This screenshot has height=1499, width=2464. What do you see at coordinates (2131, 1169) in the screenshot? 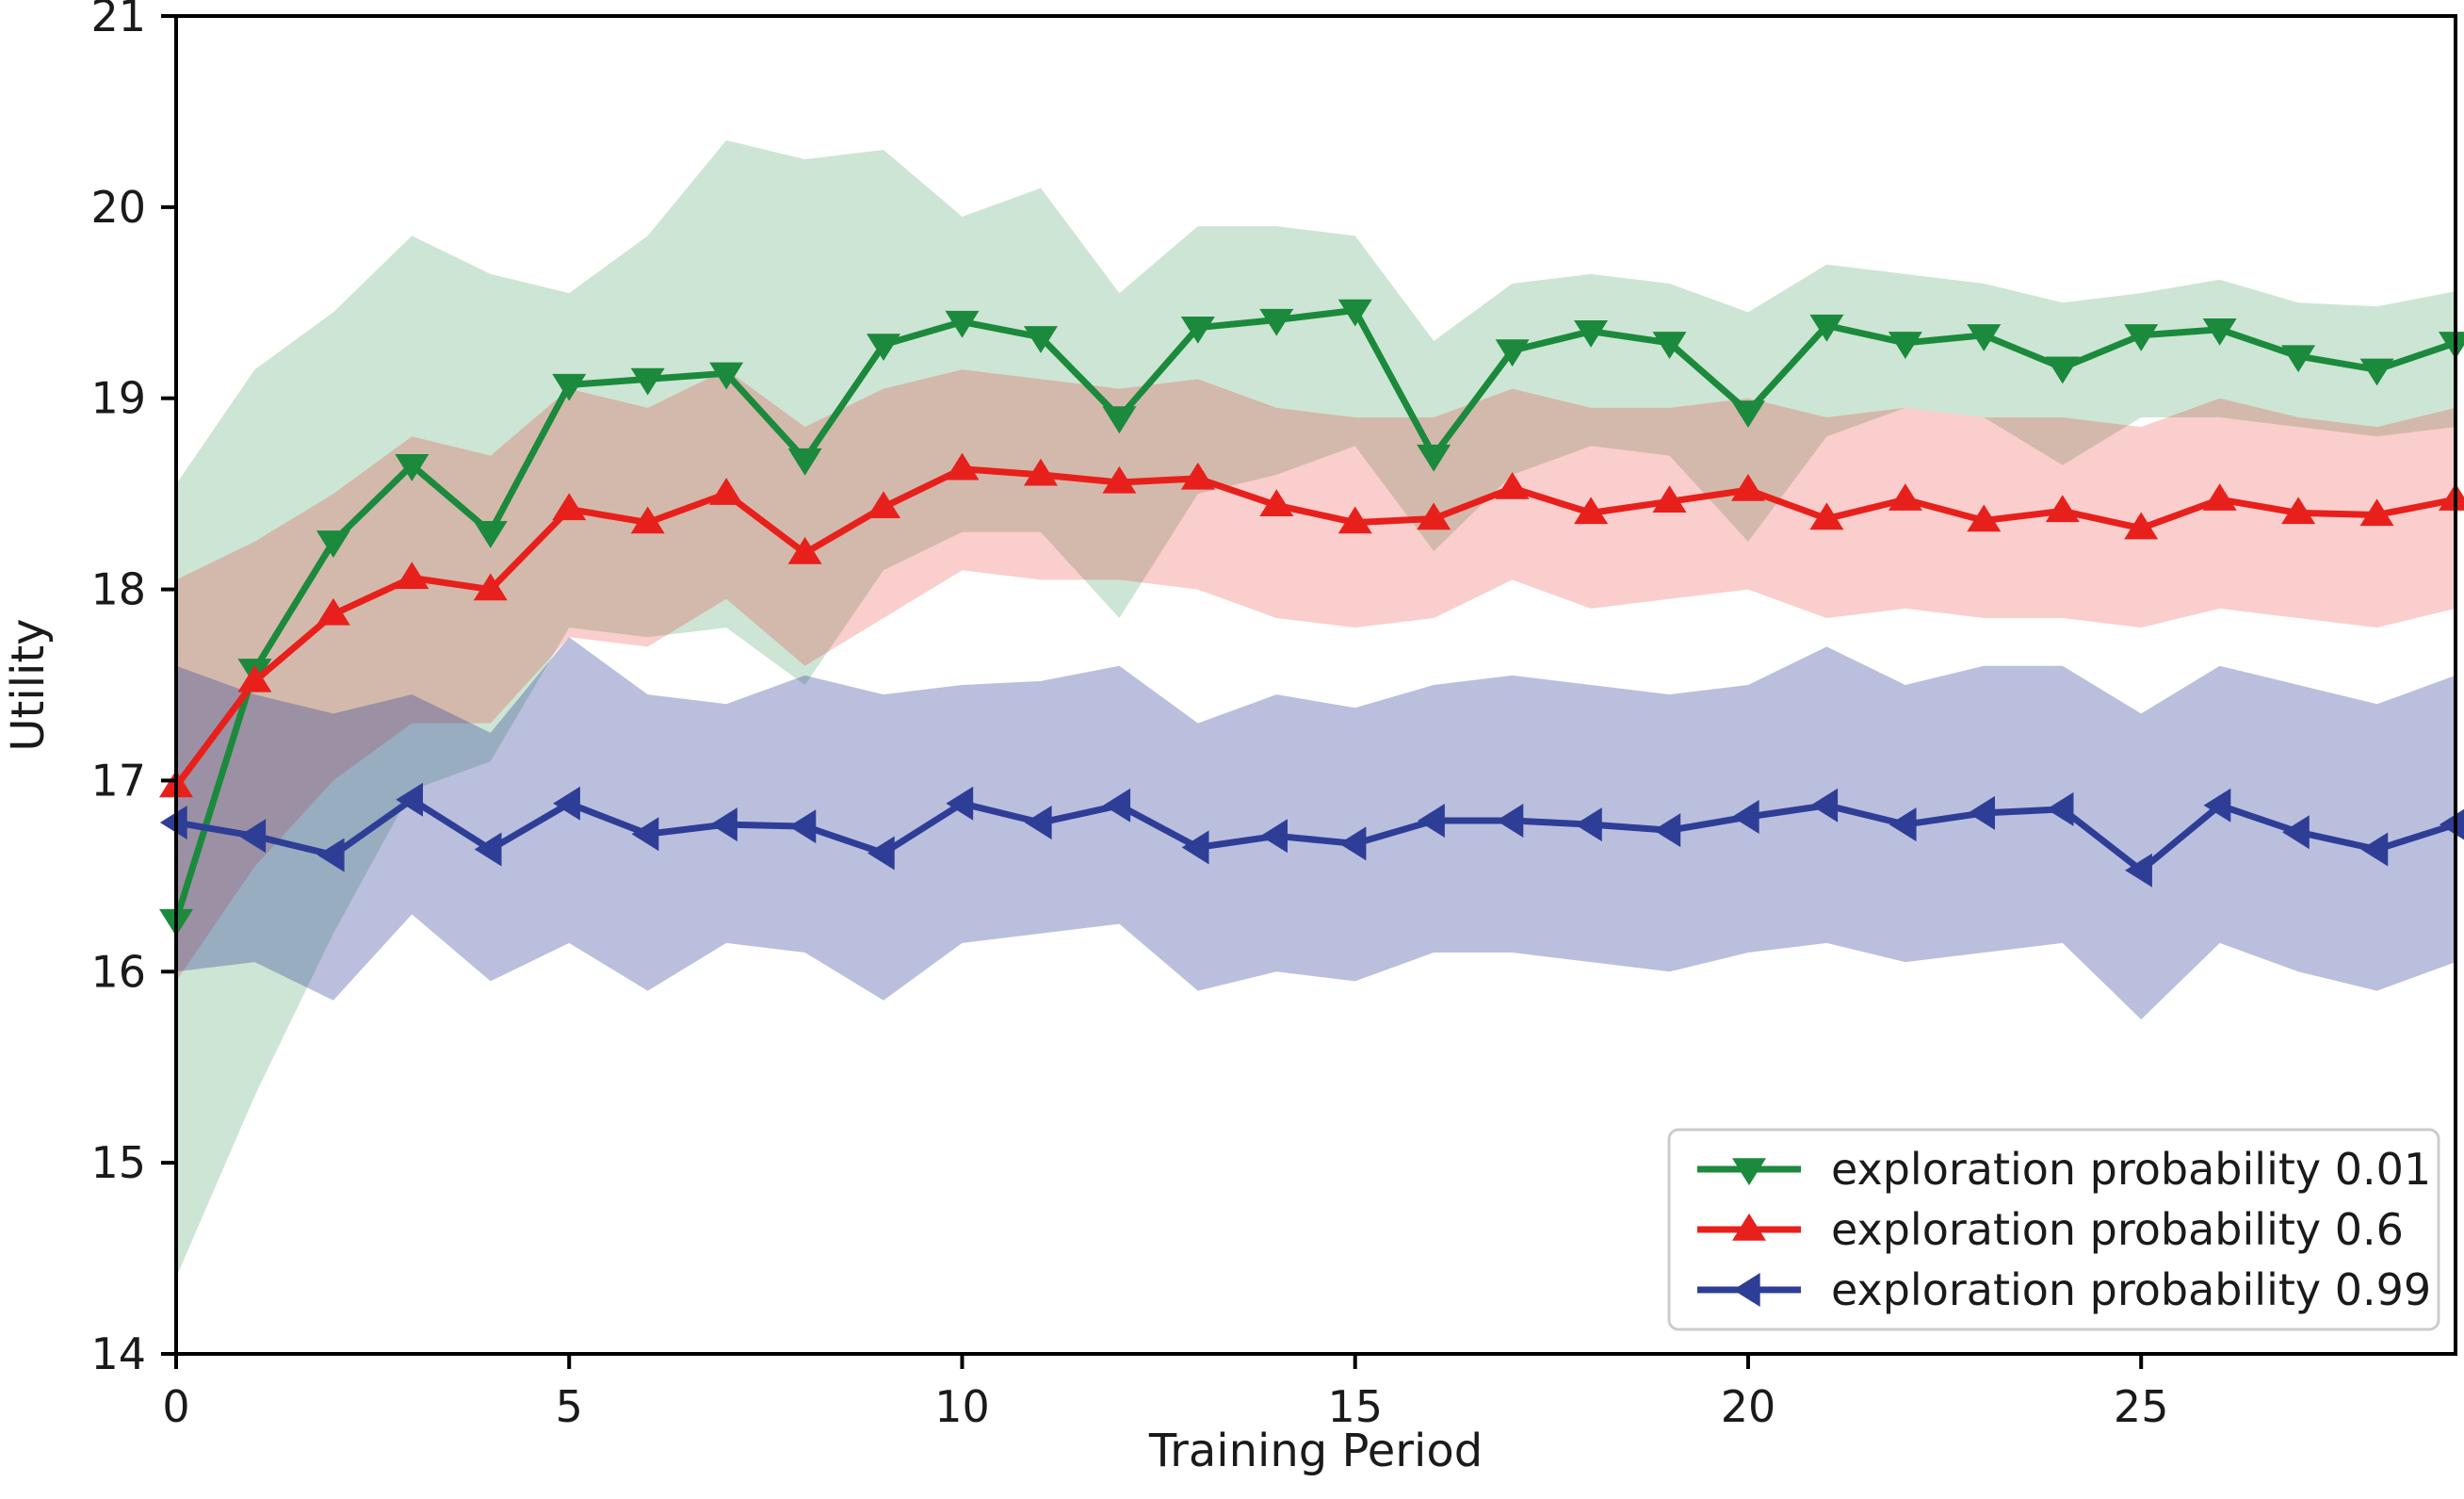
I see `legend-label: exploration probability 0.01` at bounding box center [2131, 1169].